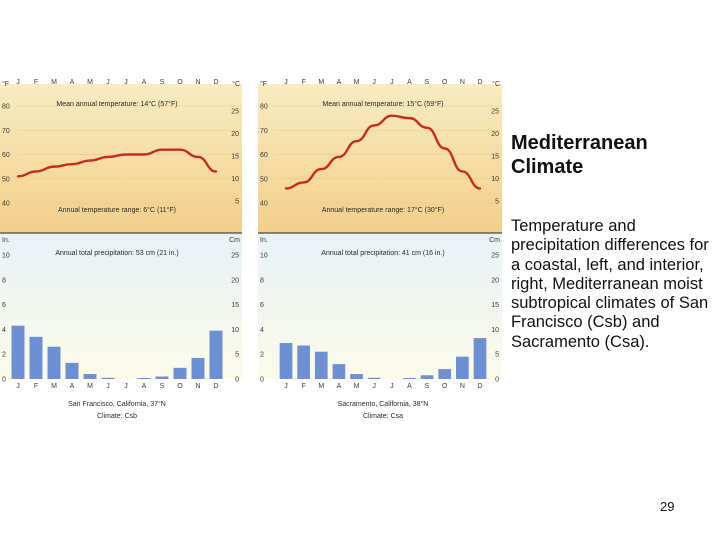 This screenshot has width=720, height=540. What do you see at coordinates (117, 210) in the screenshot?
I see `annual-temperature-range-label: Annual temperature range: 6°C (11°F)` at bounding box center [117, 210].